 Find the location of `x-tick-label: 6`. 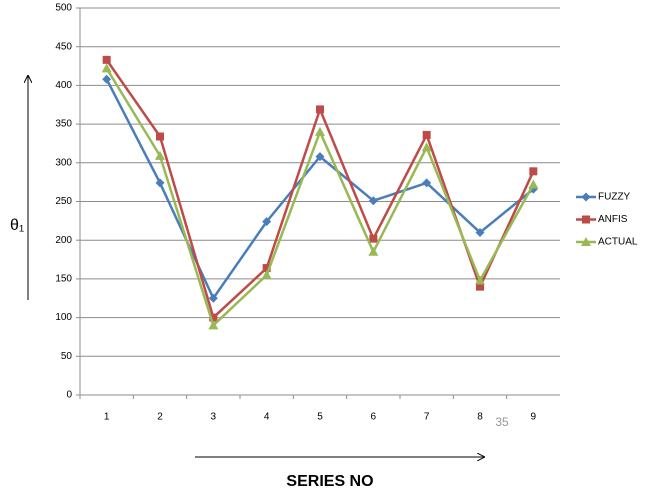

x-tick-label: 6 is located at coordinates (374, 417).